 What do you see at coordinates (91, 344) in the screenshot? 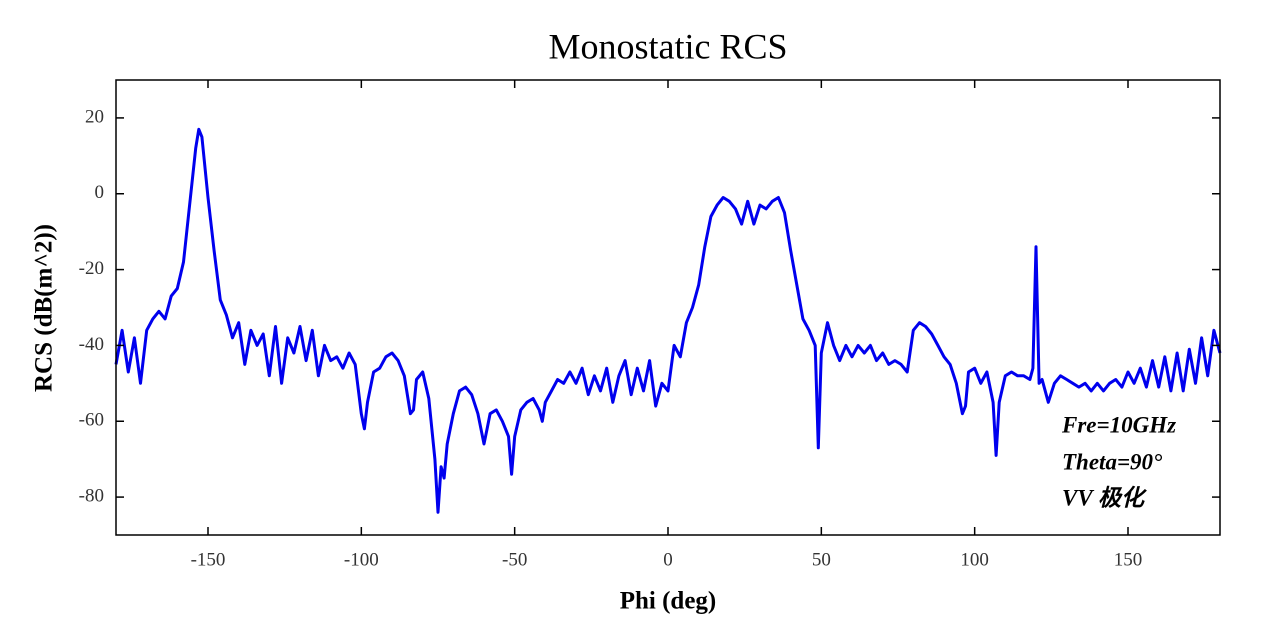
I see `y-tick-label: -40` at bounding box center [91, 344].